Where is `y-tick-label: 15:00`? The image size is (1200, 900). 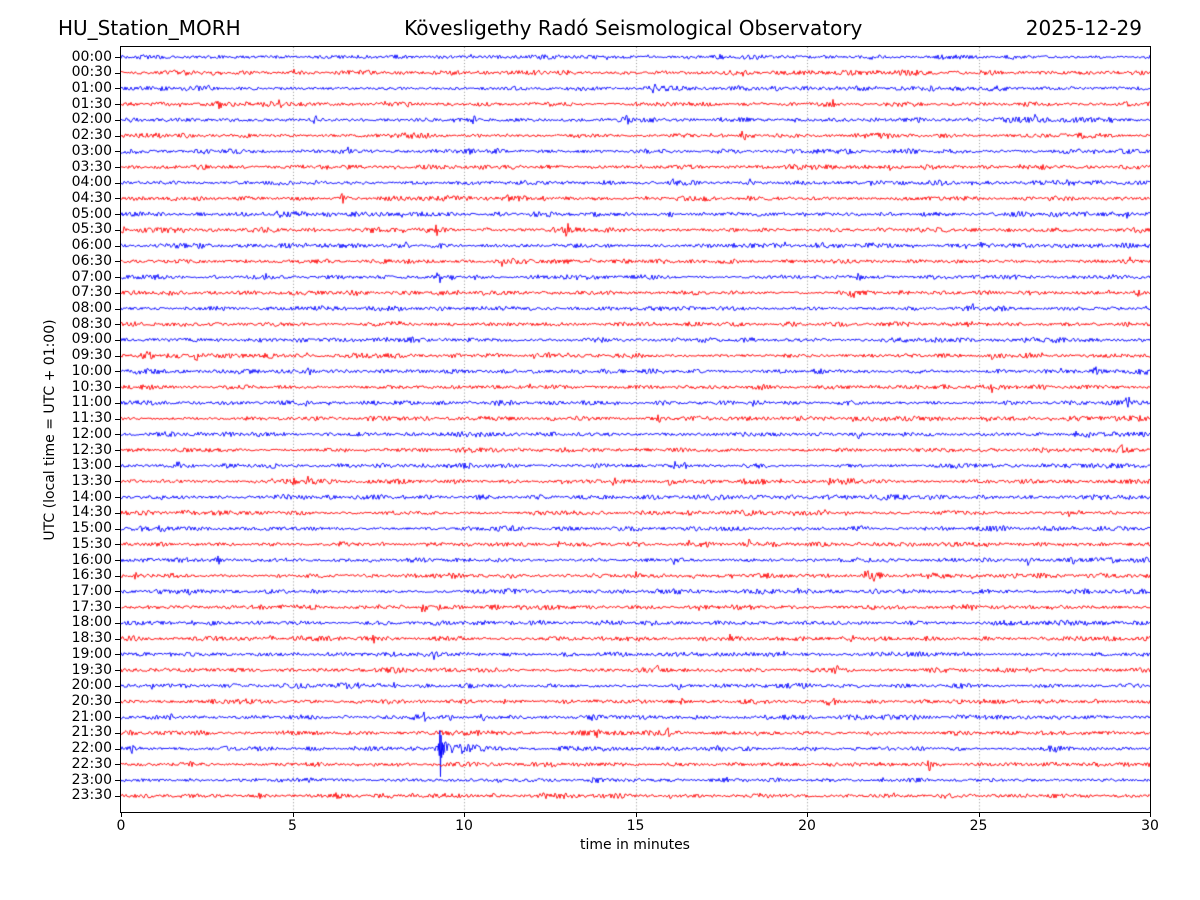 y-tick-label: 15:00 is located at coordinates (91, 528).